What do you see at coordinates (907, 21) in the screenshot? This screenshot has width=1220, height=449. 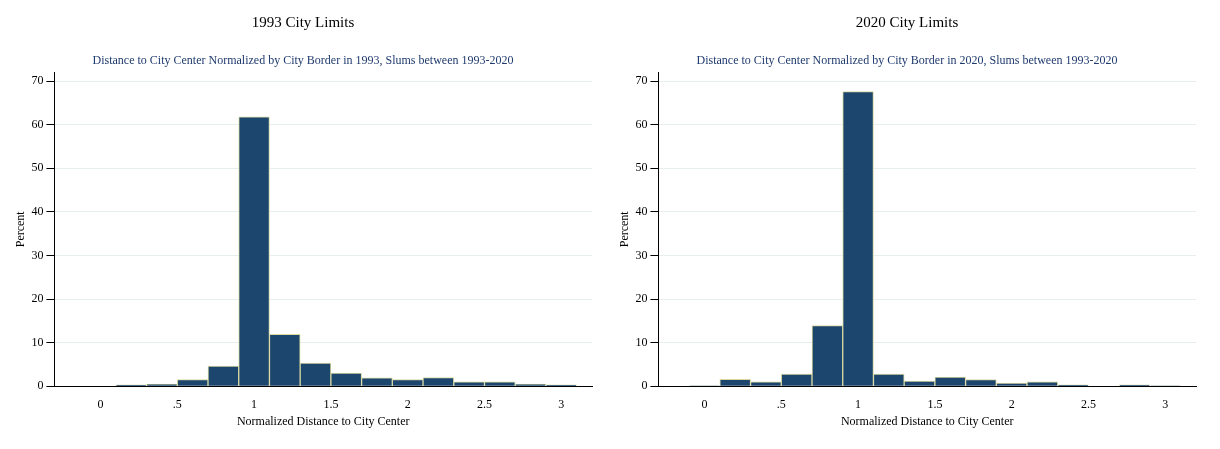 I see `chart-title: 2020 City Limits` at bounding box center [907, 21].